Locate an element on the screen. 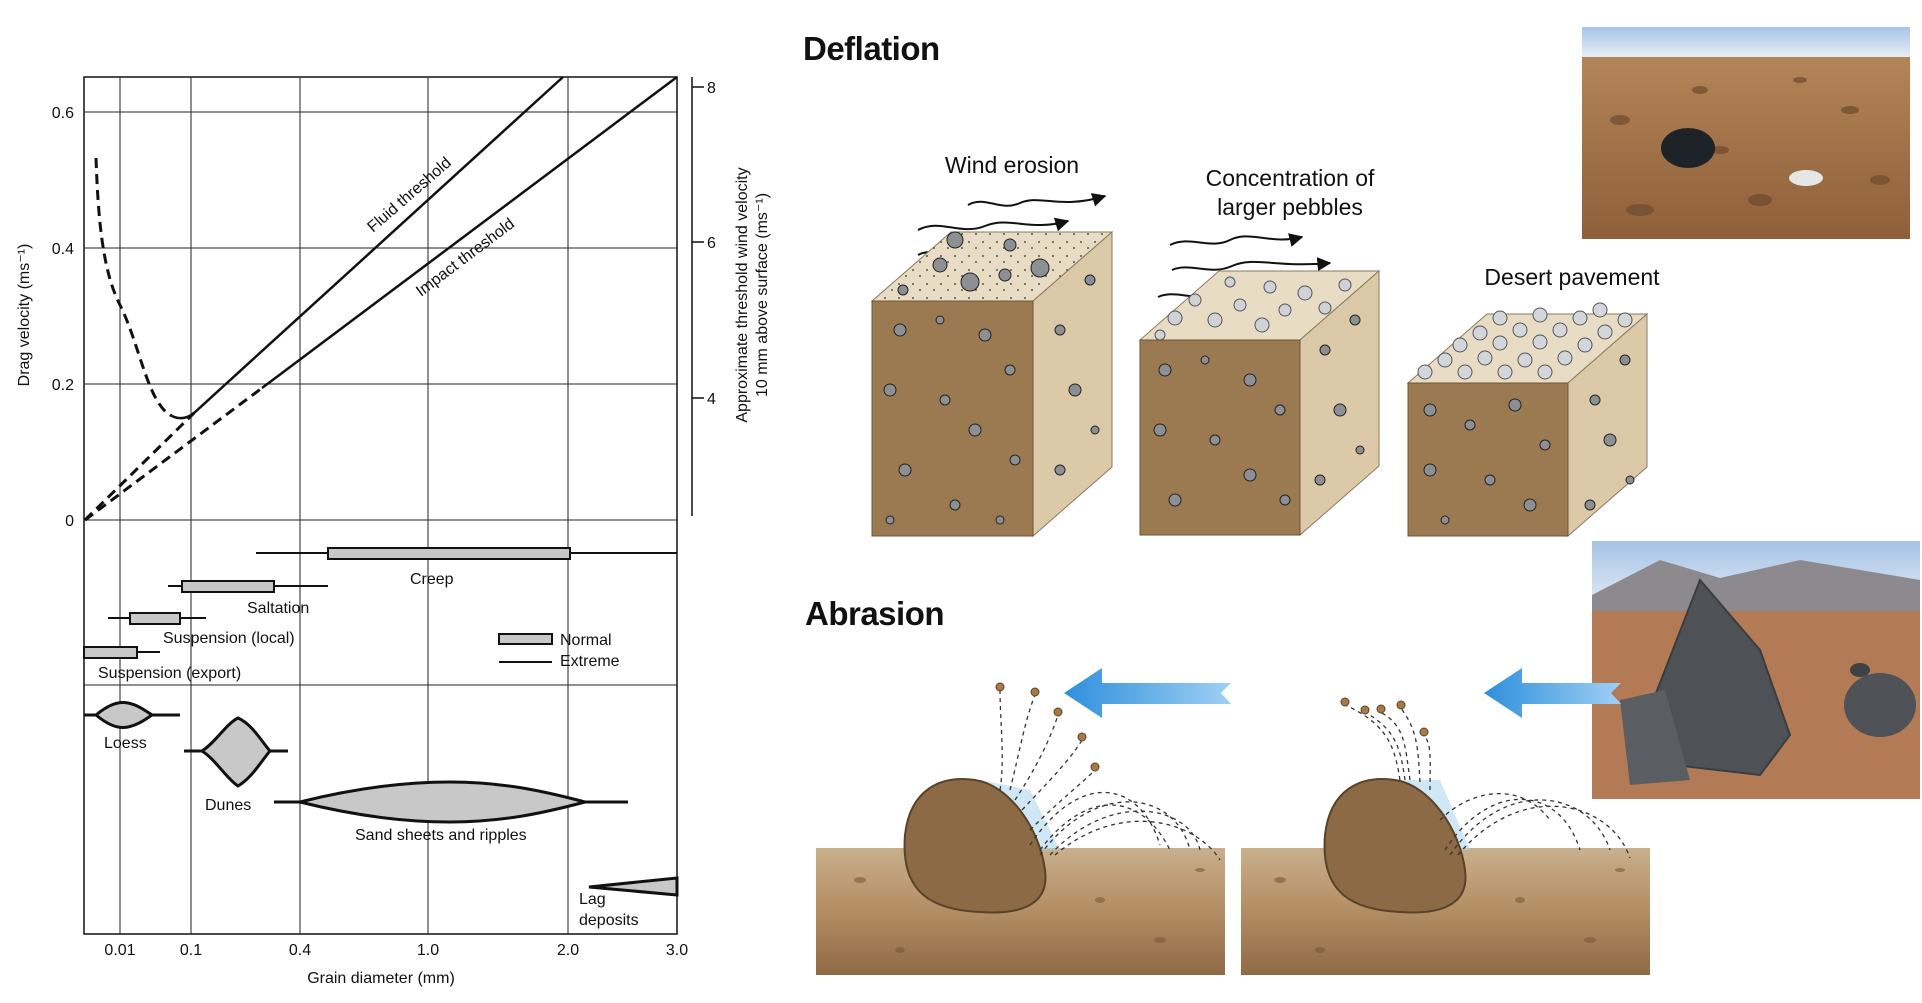  saltation-bar is located at coordinates (228, 586).